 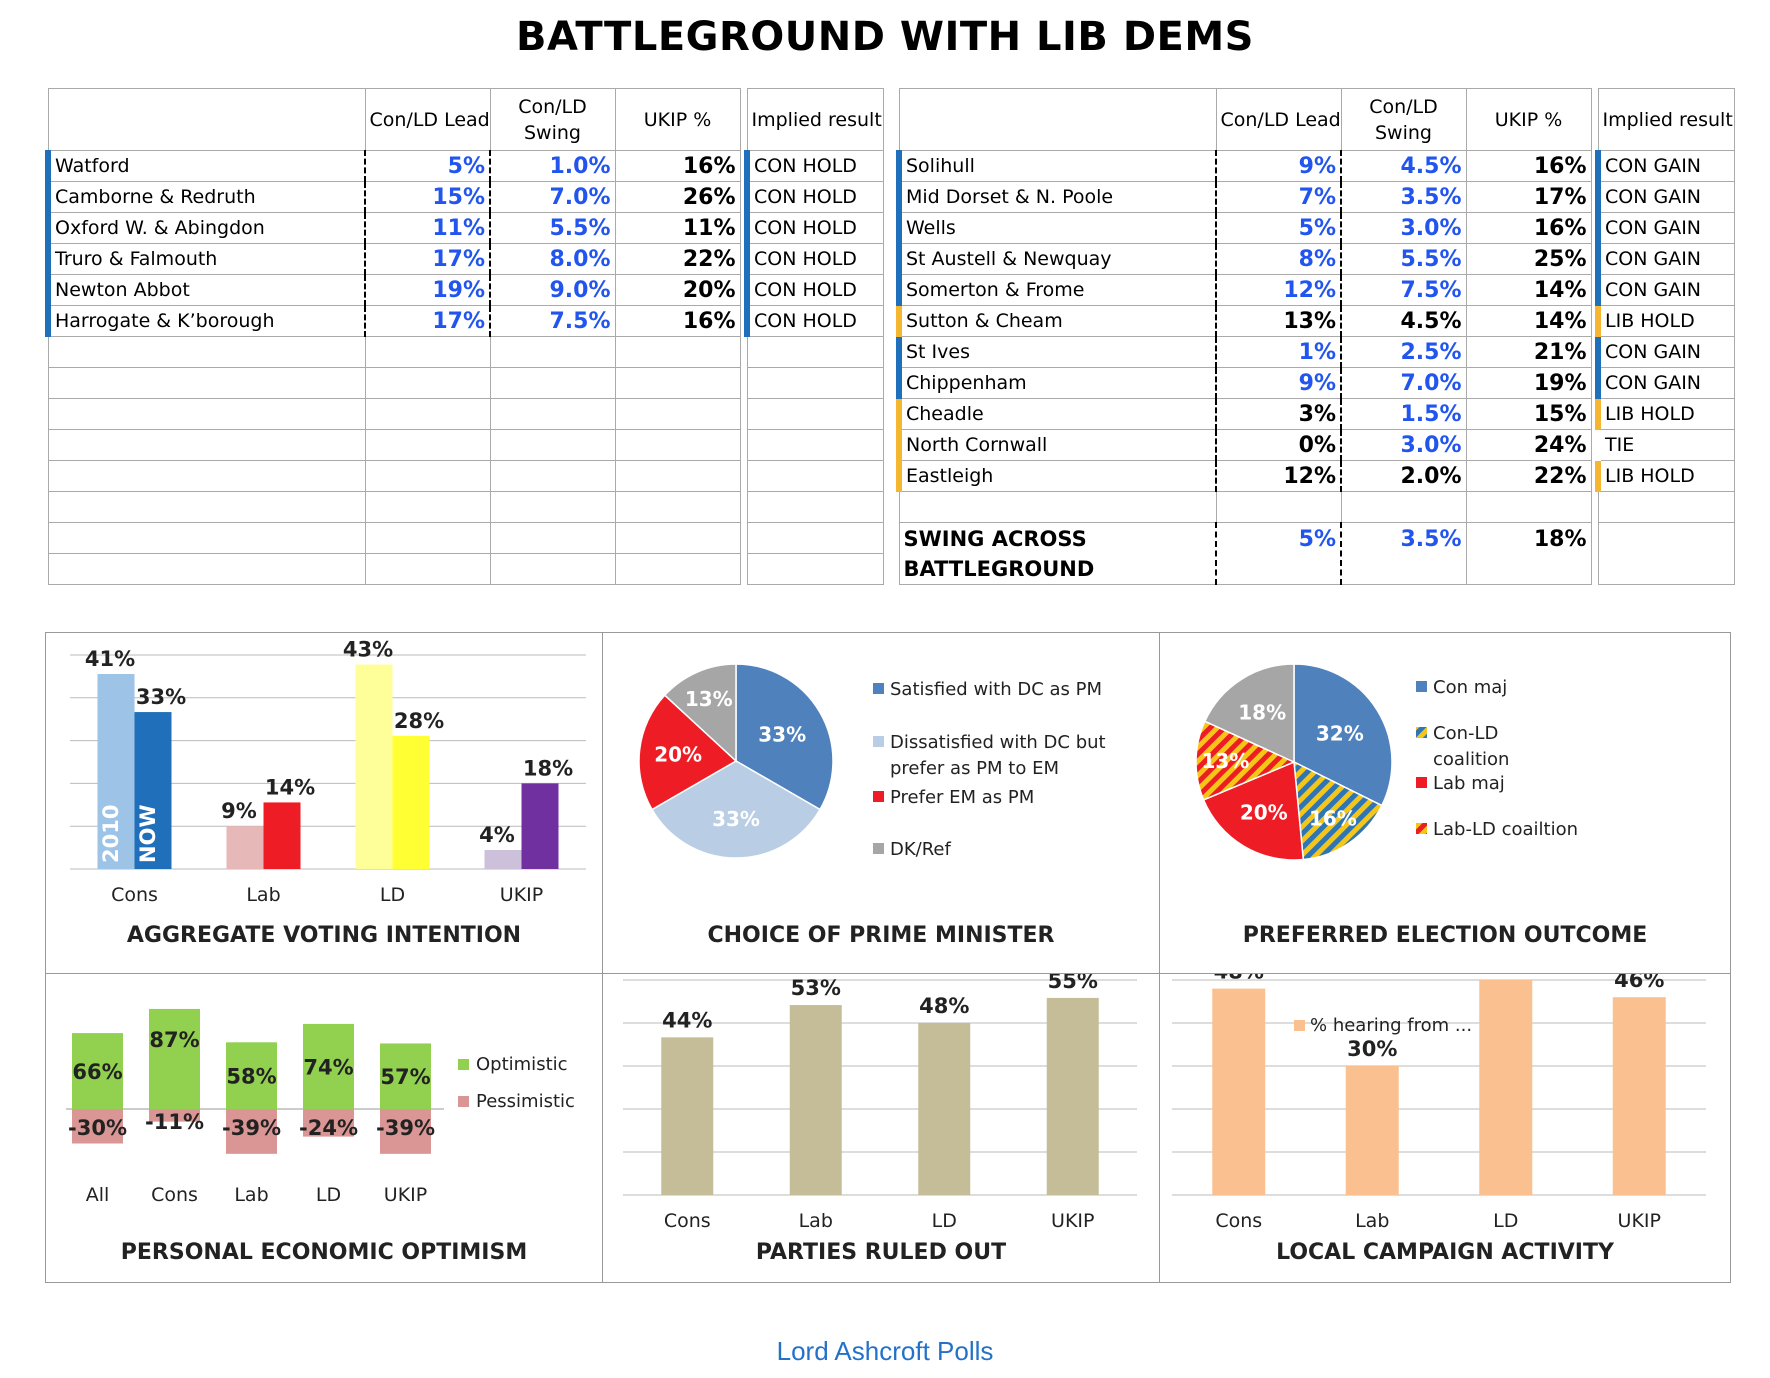 I want to click on constituency-name: Watford, so click(x=205, y=166).